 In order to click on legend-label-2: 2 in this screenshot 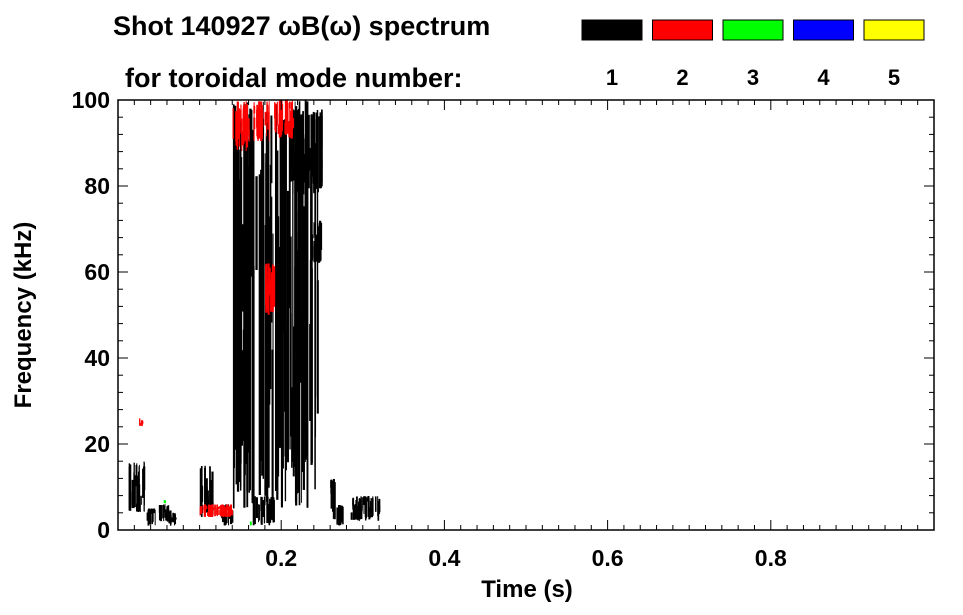, I will do `click(682, 77)`.